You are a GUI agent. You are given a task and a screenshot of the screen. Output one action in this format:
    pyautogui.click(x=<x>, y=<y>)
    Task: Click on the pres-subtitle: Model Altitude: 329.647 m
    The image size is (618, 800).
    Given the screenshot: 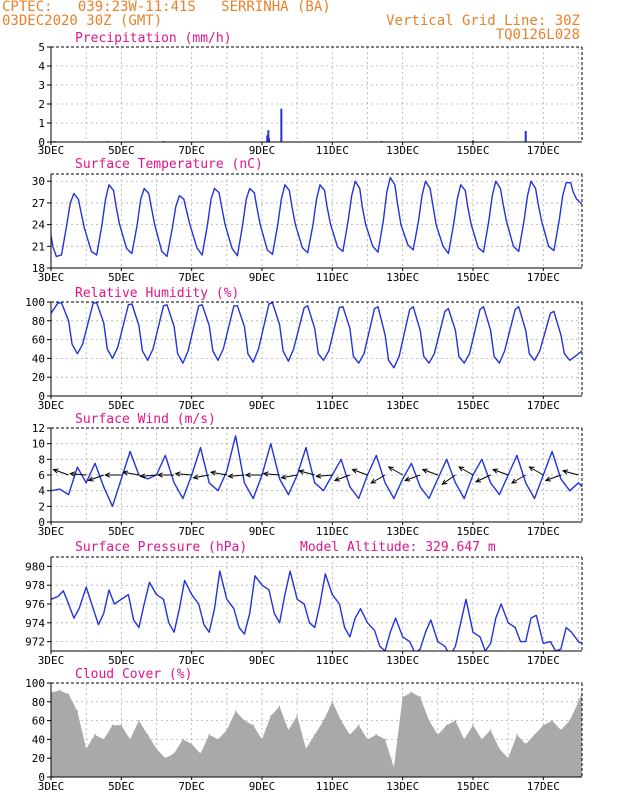 What is the action you would take?
    pyautogui.click(x=398, y=547)
    